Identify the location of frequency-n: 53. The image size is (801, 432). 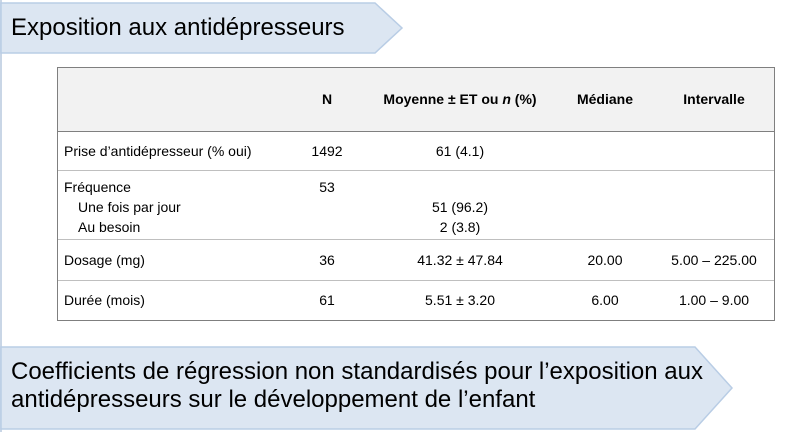
(327, 186).